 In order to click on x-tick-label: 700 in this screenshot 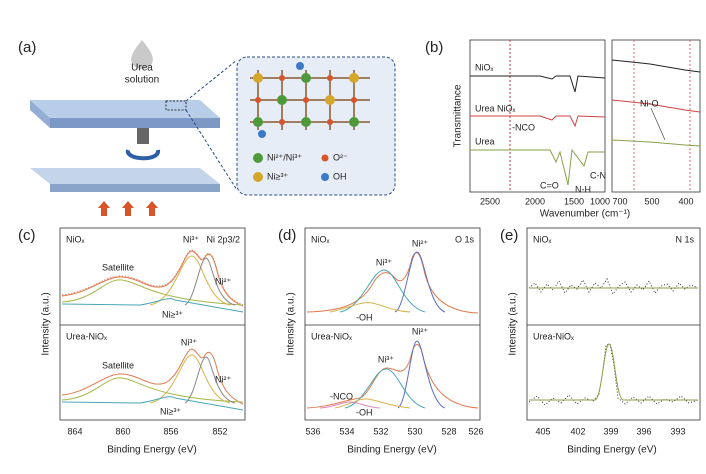, I will do `click(619, 201)`.